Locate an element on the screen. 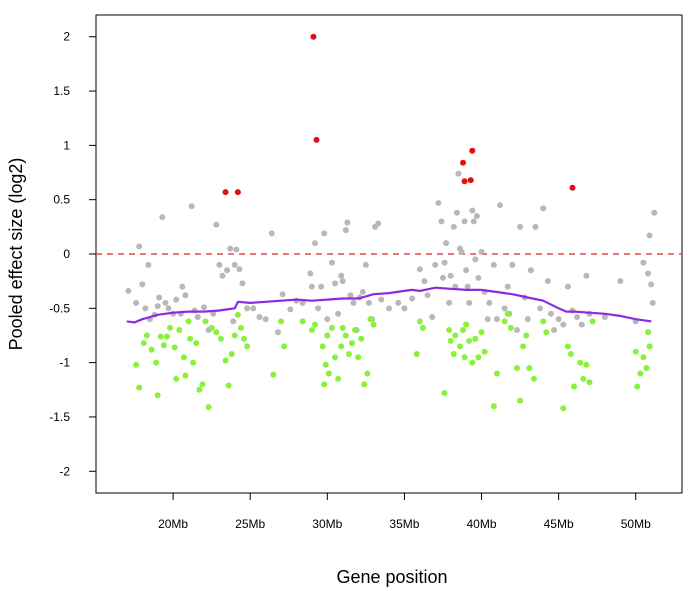 The width and height of the screenshot is (700, 591). y-tick-label: 1 is located at coordinates (66, 145).